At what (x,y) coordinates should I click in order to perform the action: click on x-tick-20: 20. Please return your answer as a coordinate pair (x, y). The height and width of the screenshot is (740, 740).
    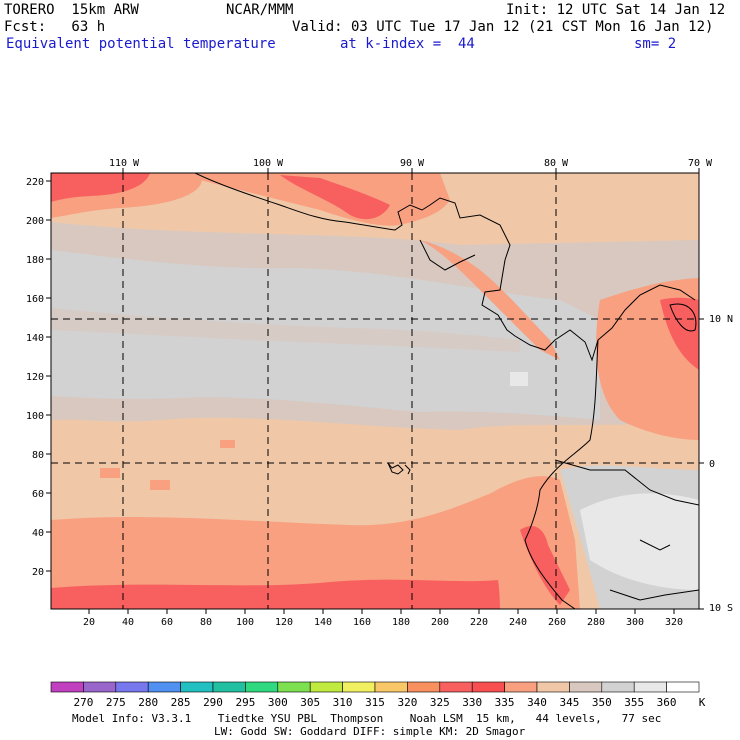
    Looking at the image, I should click on (89, 622).